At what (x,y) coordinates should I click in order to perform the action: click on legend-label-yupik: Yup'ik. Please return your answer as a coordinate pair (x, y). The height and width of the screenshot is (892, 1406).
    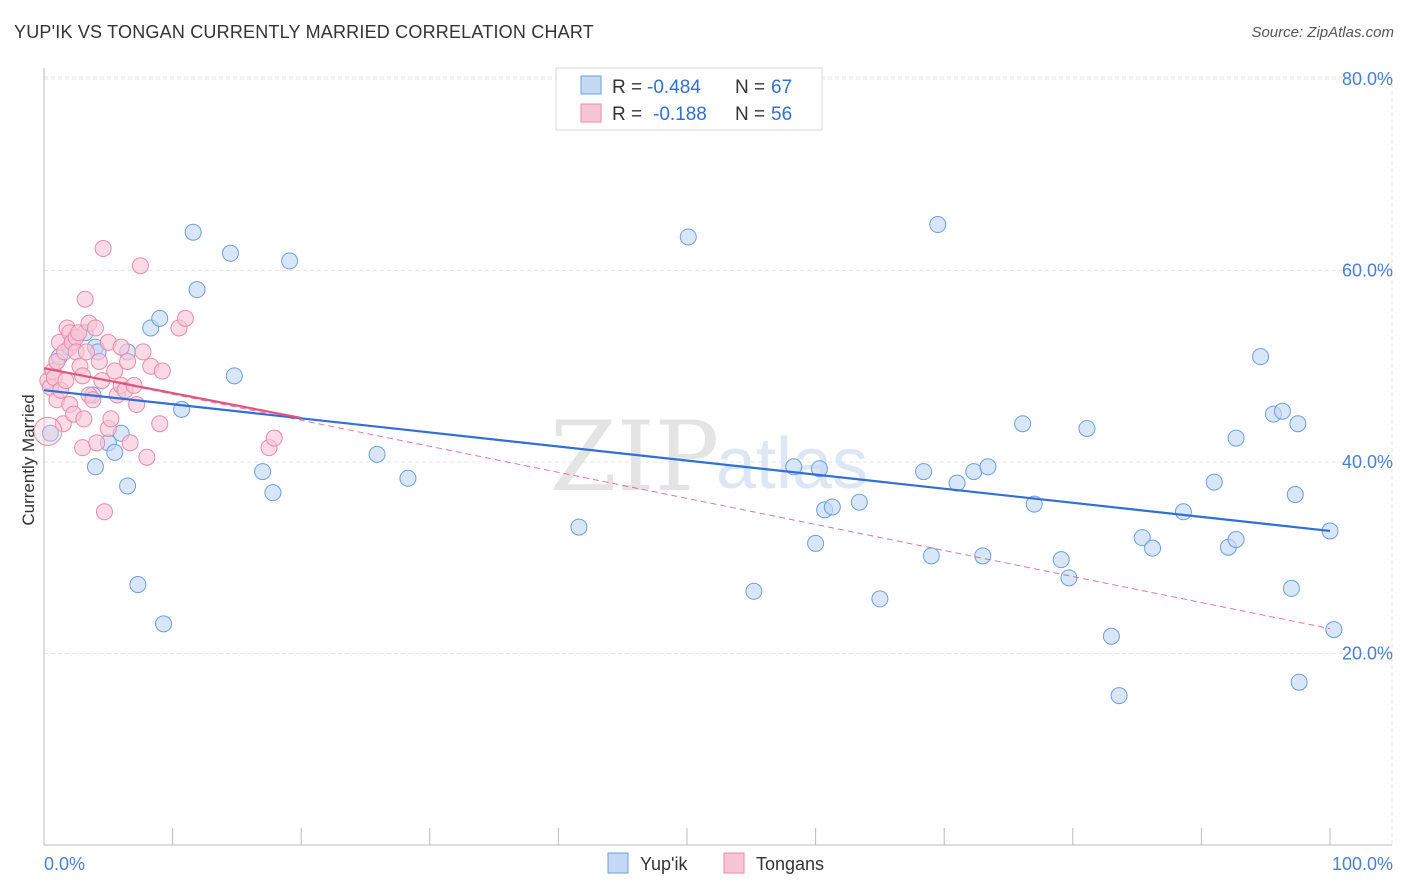
    Looking at the image, I should click on (664, 864).